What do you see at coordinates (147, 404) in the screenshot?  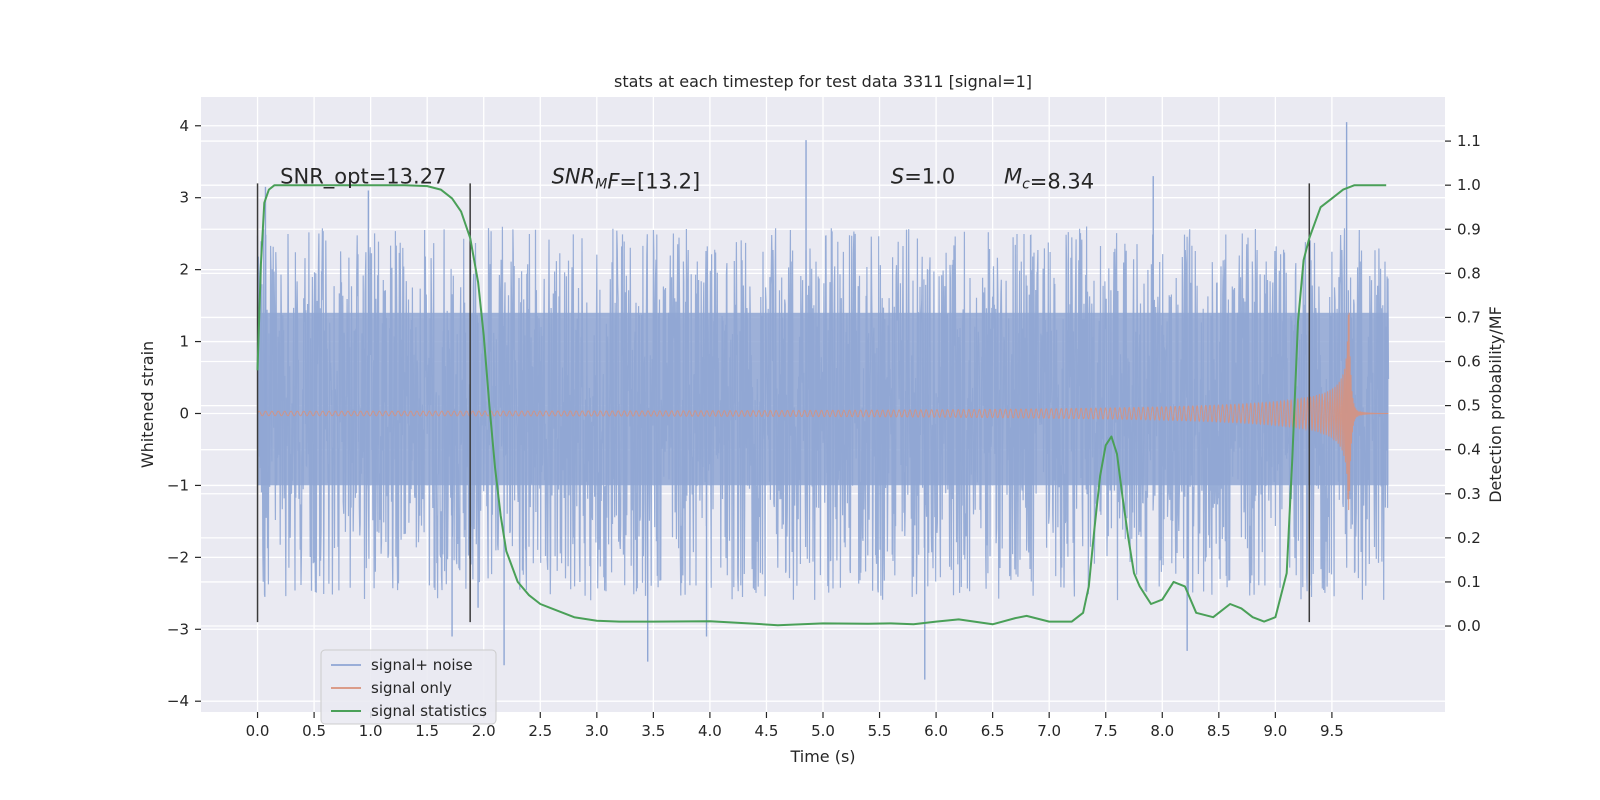 I see `y-axis-left-title: Whitened strain` at bounding box center [147, 404].